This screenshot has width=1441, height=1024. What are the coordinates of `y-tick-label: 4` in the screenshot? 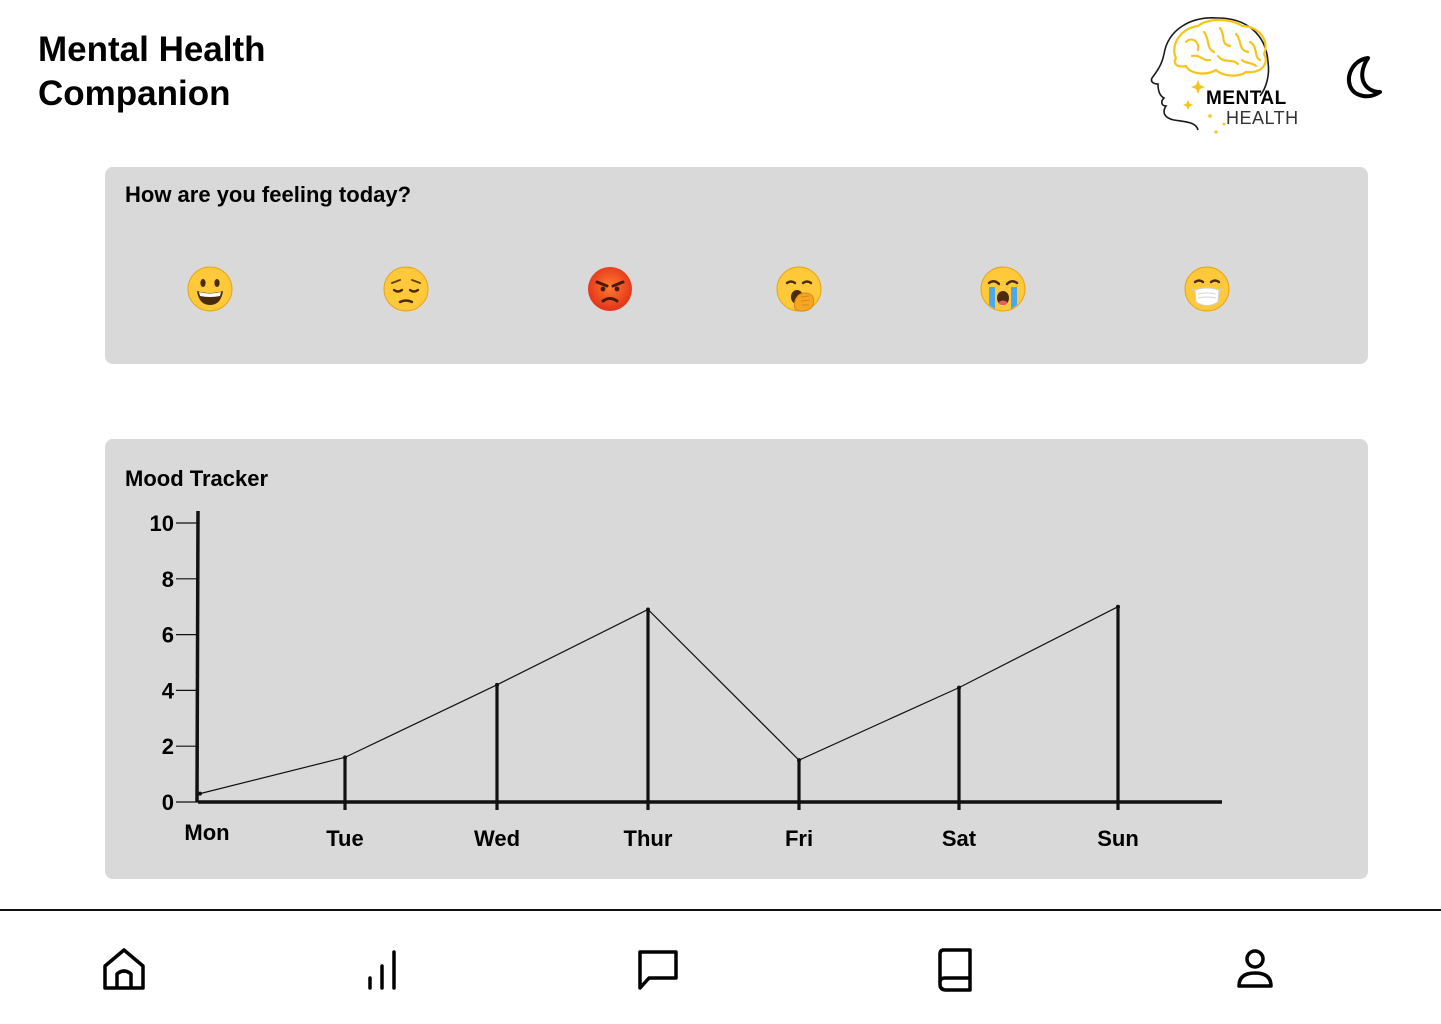 It's located at (168, 690).